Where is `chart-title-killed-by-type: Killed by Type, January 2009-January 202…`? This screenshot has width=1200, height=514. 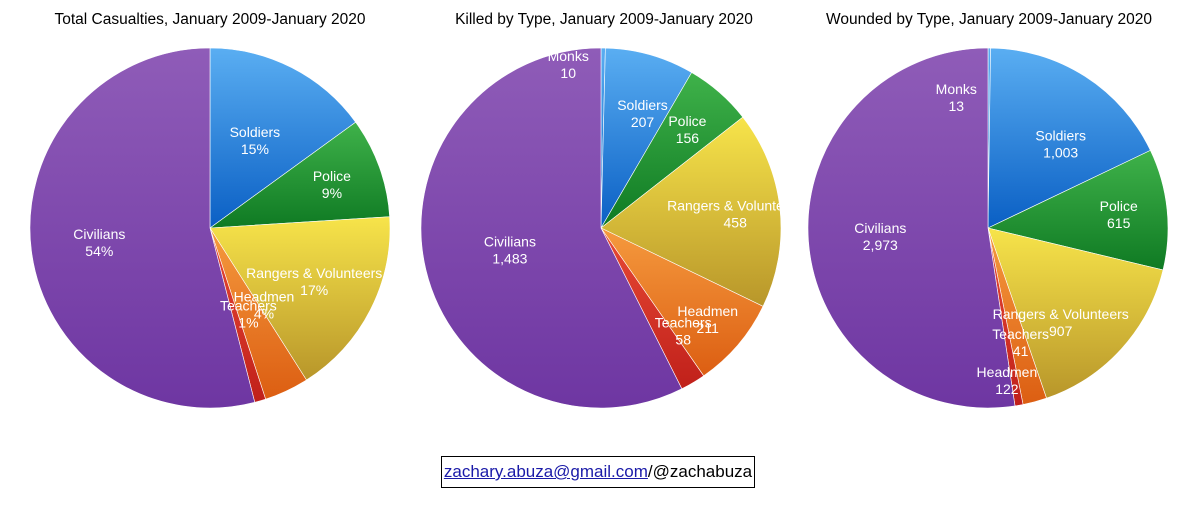
chart-title-killed-by-type: Killed by Type, January 2009-January 202… is located at coordinates (604, 19).